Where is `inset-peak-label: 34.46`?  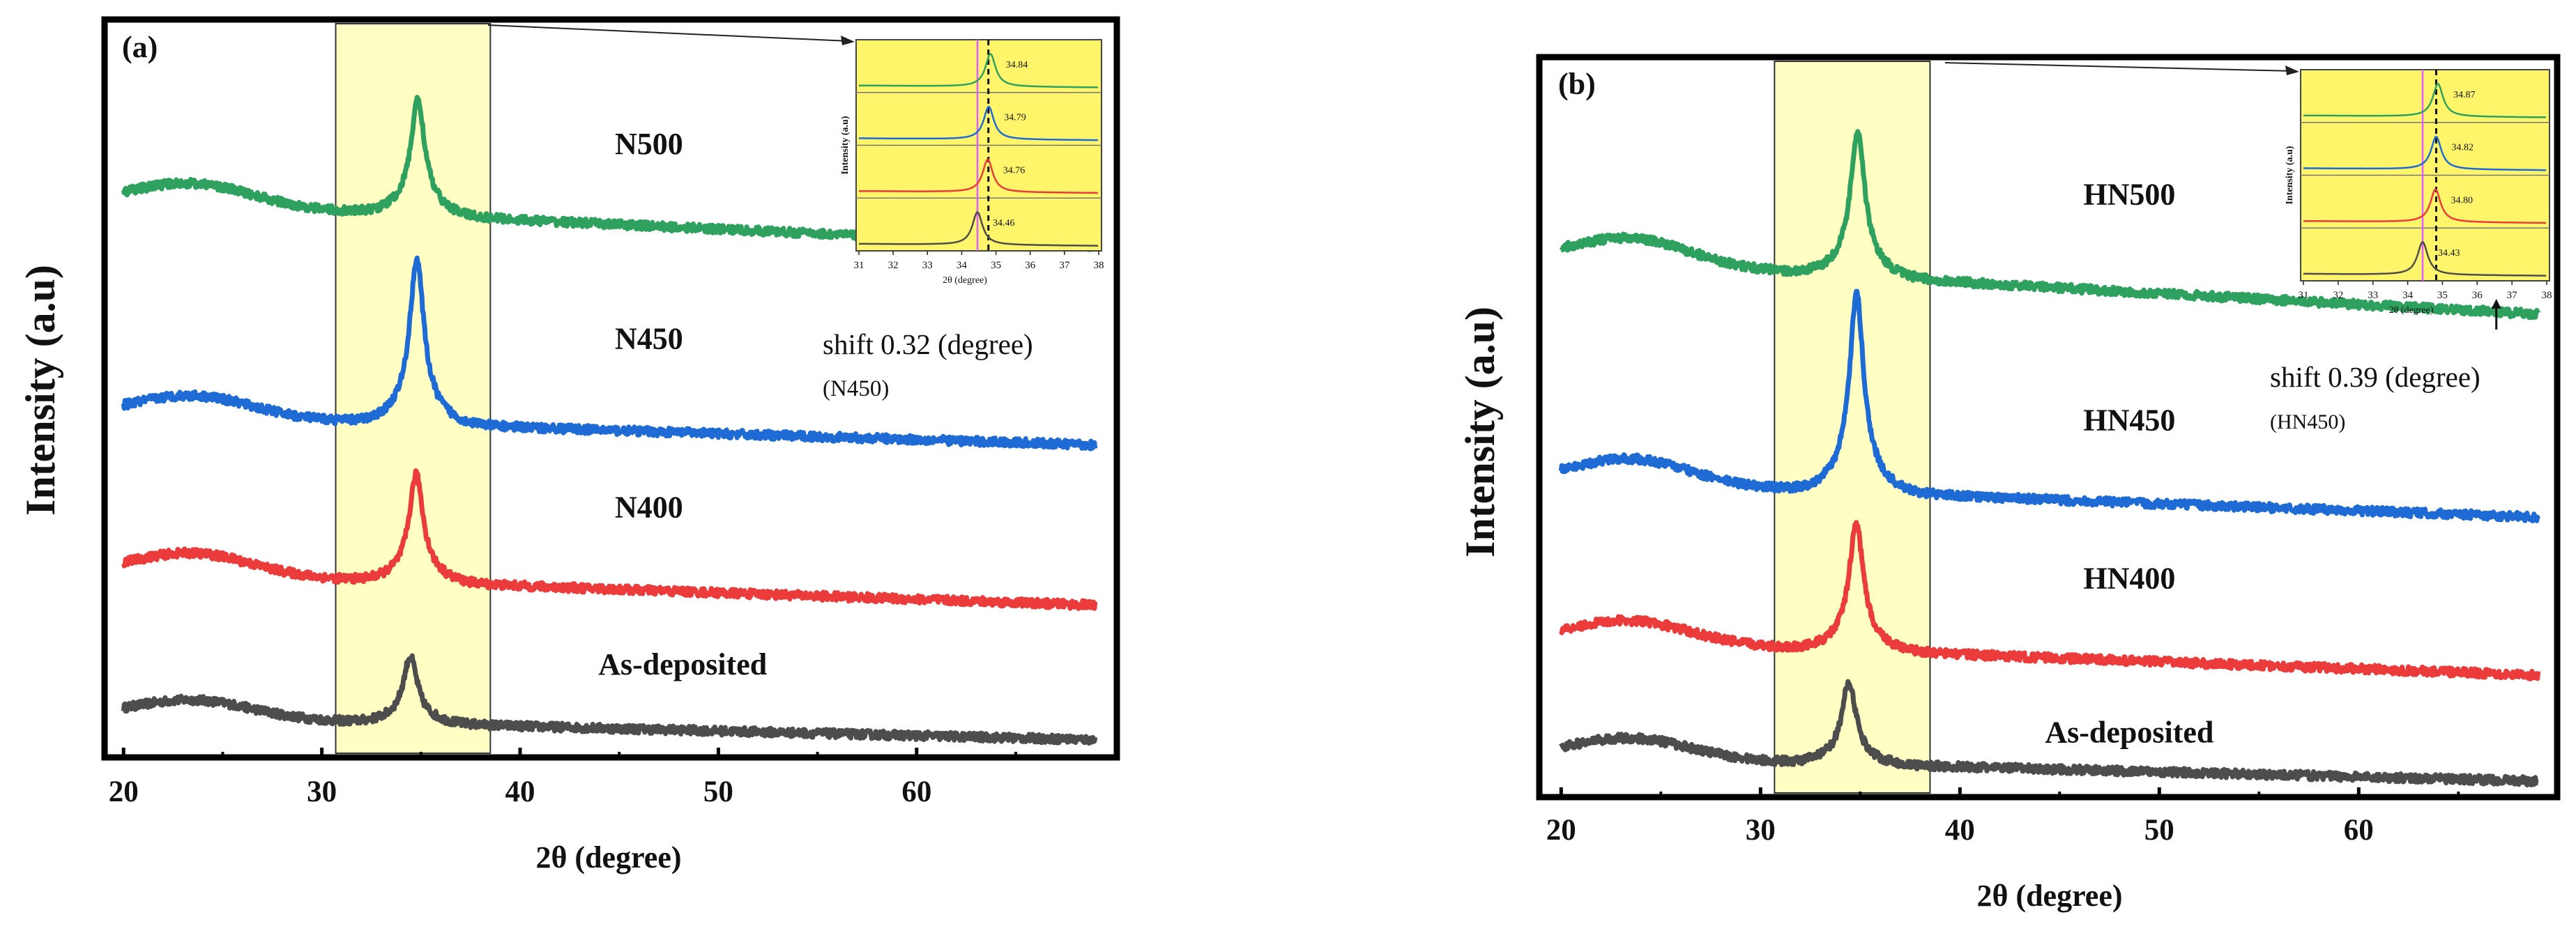
inset-peak-label: 34.46 is located at coordinates (1004, 223).